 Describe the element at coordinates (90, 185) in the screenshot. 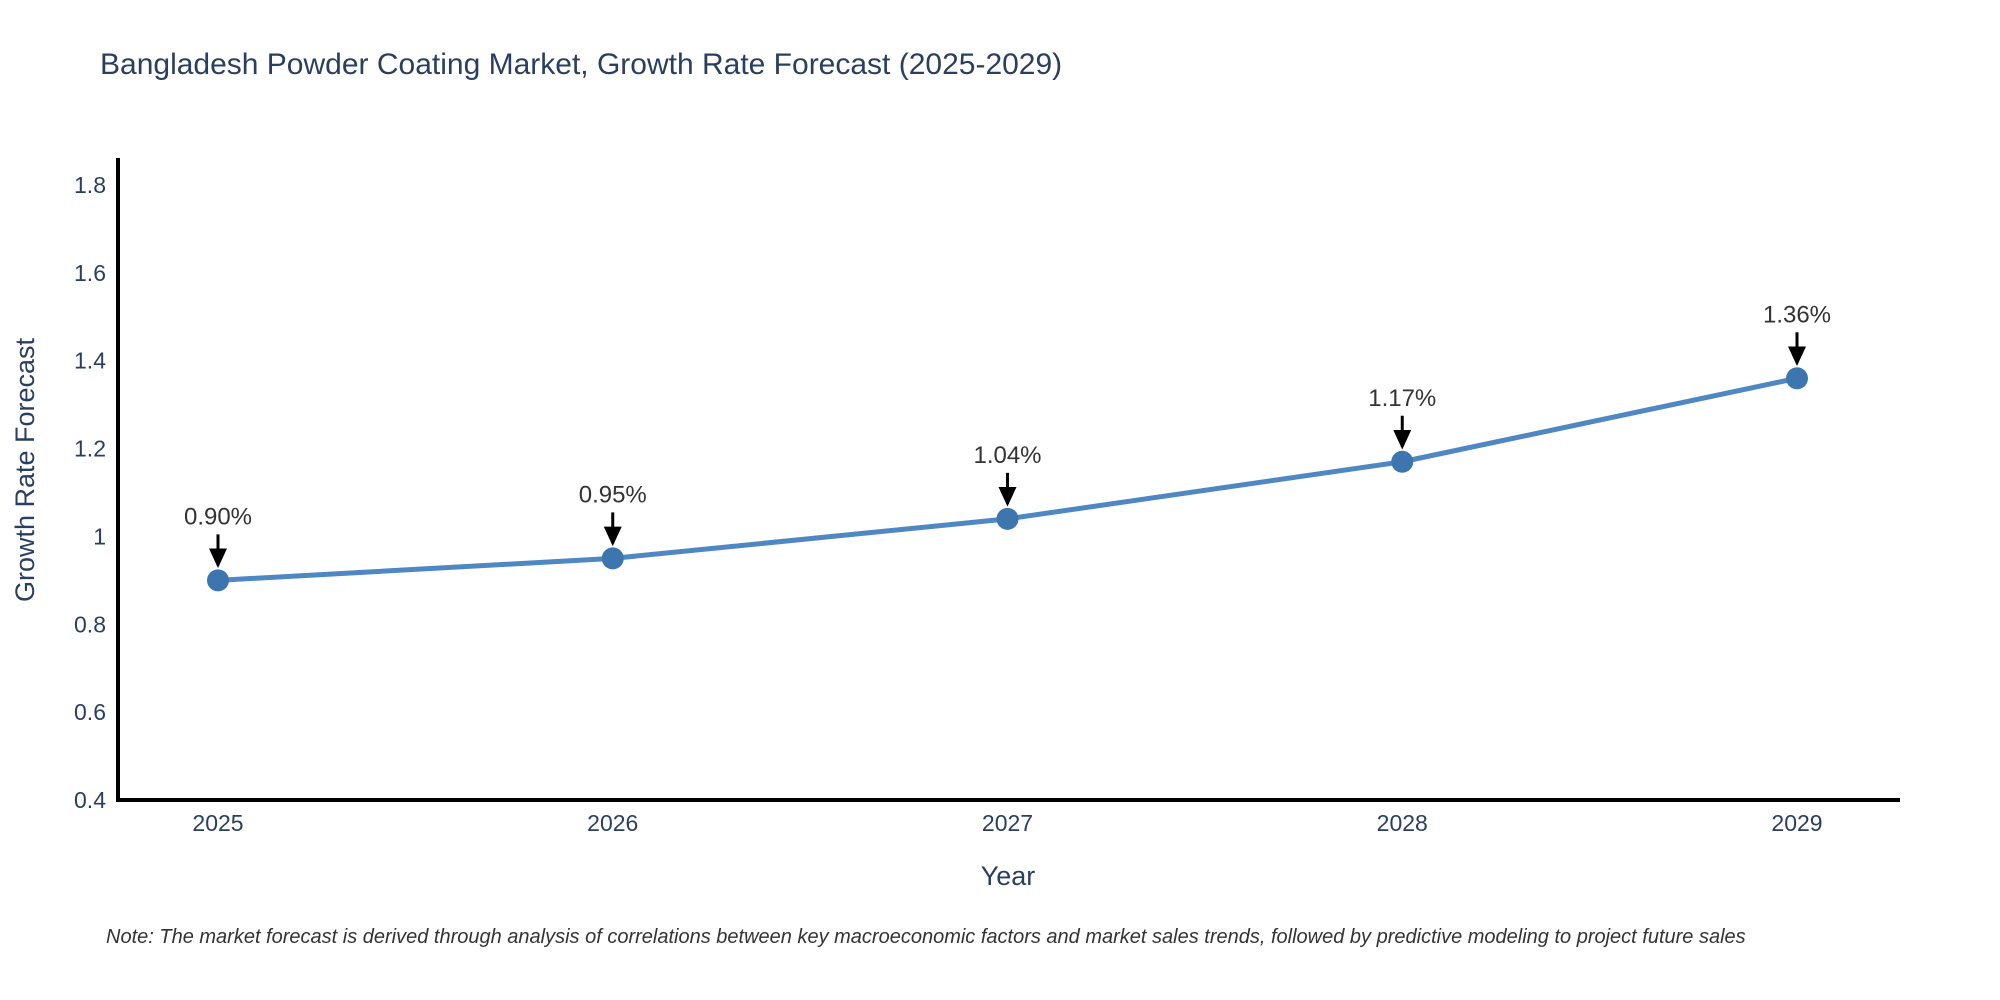

I see `y-tick-label: 1.8` at that location.